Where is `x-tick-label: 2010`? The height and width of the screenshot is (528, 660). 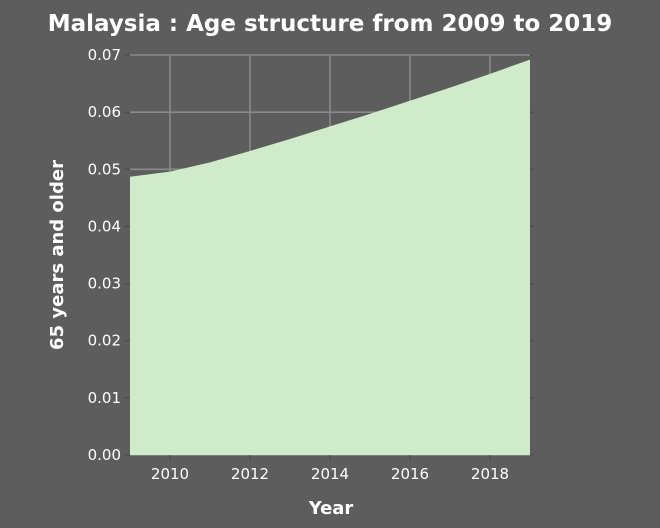 x-tick-label: 2010 is located at coordinates (170, 474).